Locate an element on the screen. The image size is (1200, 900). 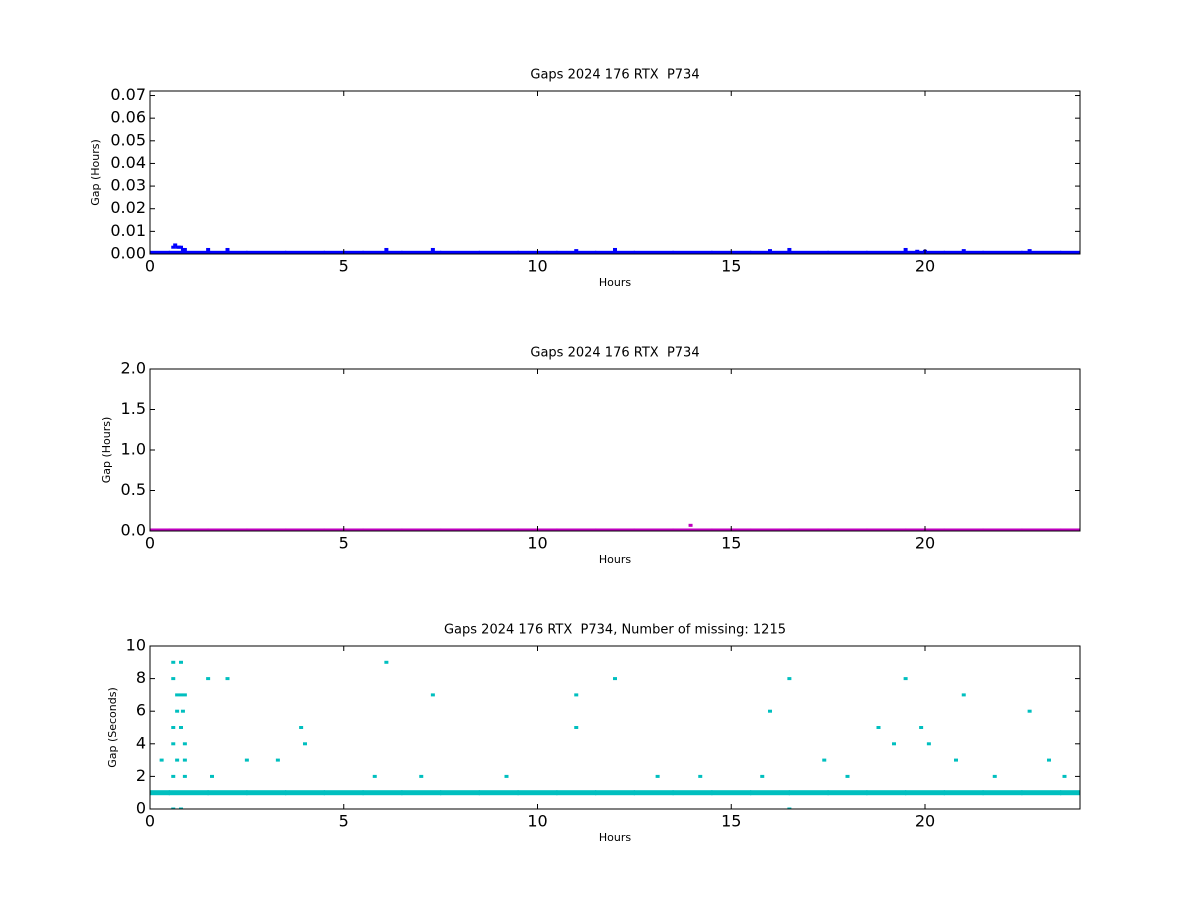
y-tick-label: 0.01 is located at coordinates (128, 230).